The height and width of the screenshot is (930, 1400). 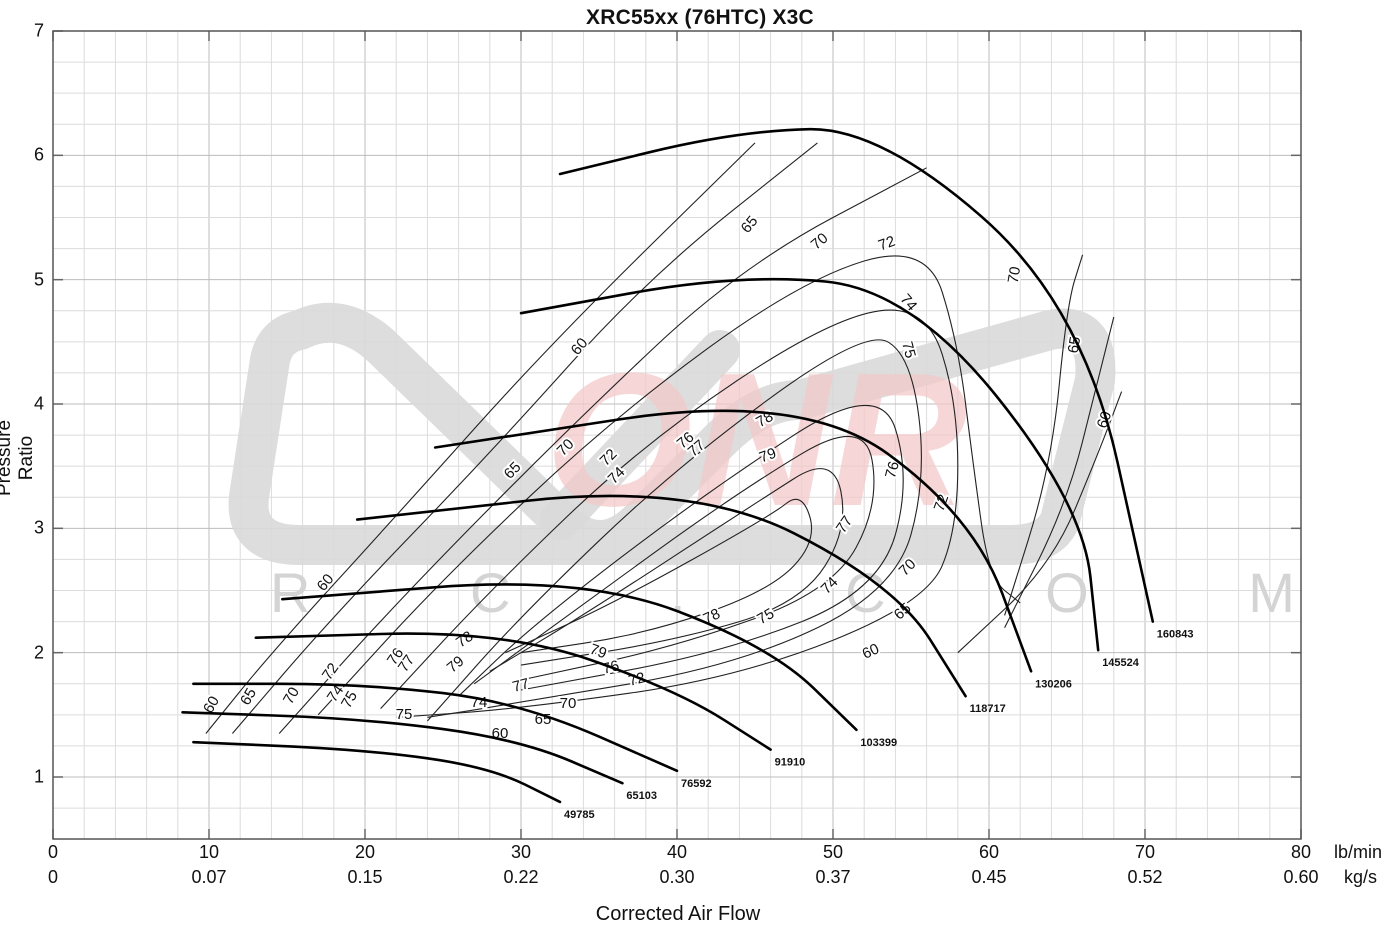 What do you see at coordinates (1358, 852) in the screenshot?
I see `x-unit-primary: lb/min` at bounding box center [1358, 852].